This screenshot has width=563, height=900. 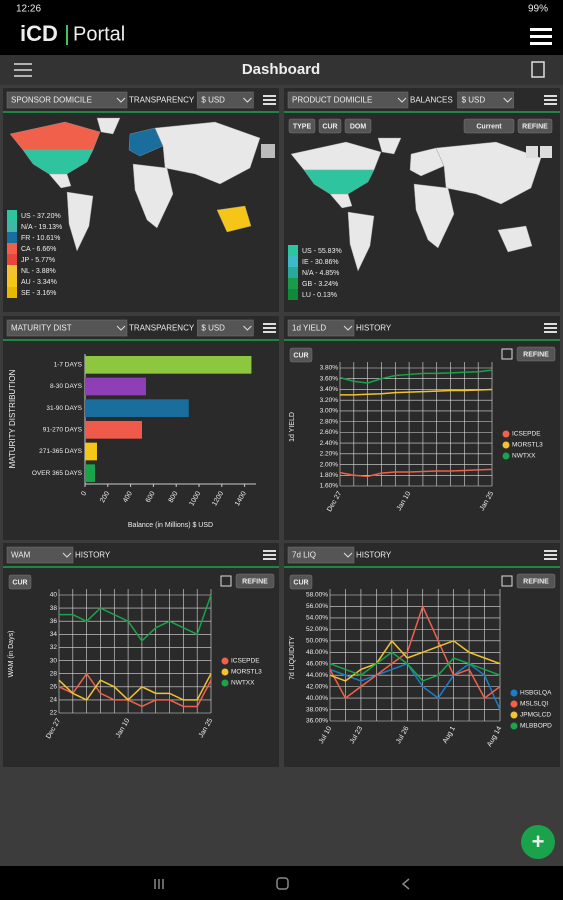 I want to click on y-tick-label: 271-365 DAYS, so click(x=61, y=451).